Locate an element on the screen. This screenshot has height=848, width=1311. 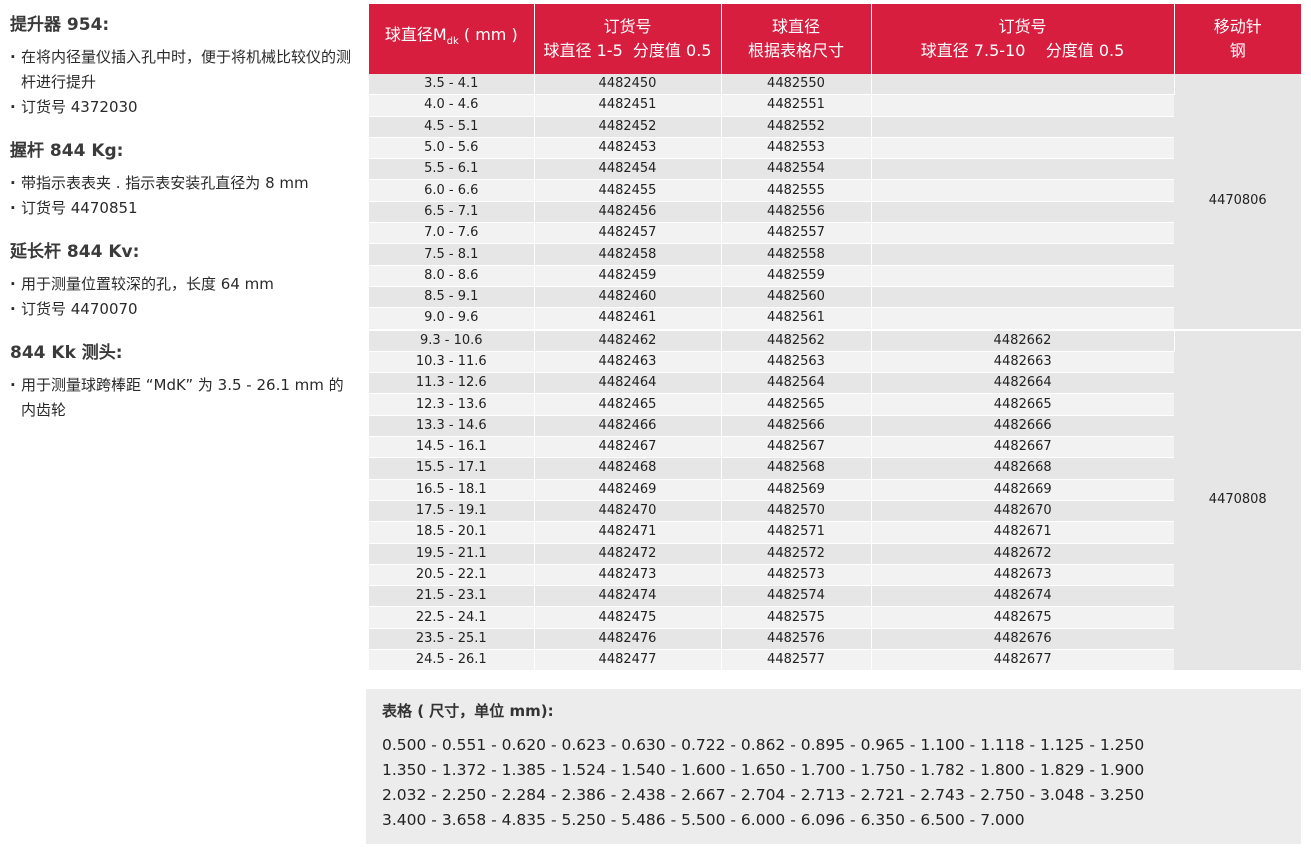
ball-diameter-cell: 22.5 - 24.1 is located at coordinates (452, 617).